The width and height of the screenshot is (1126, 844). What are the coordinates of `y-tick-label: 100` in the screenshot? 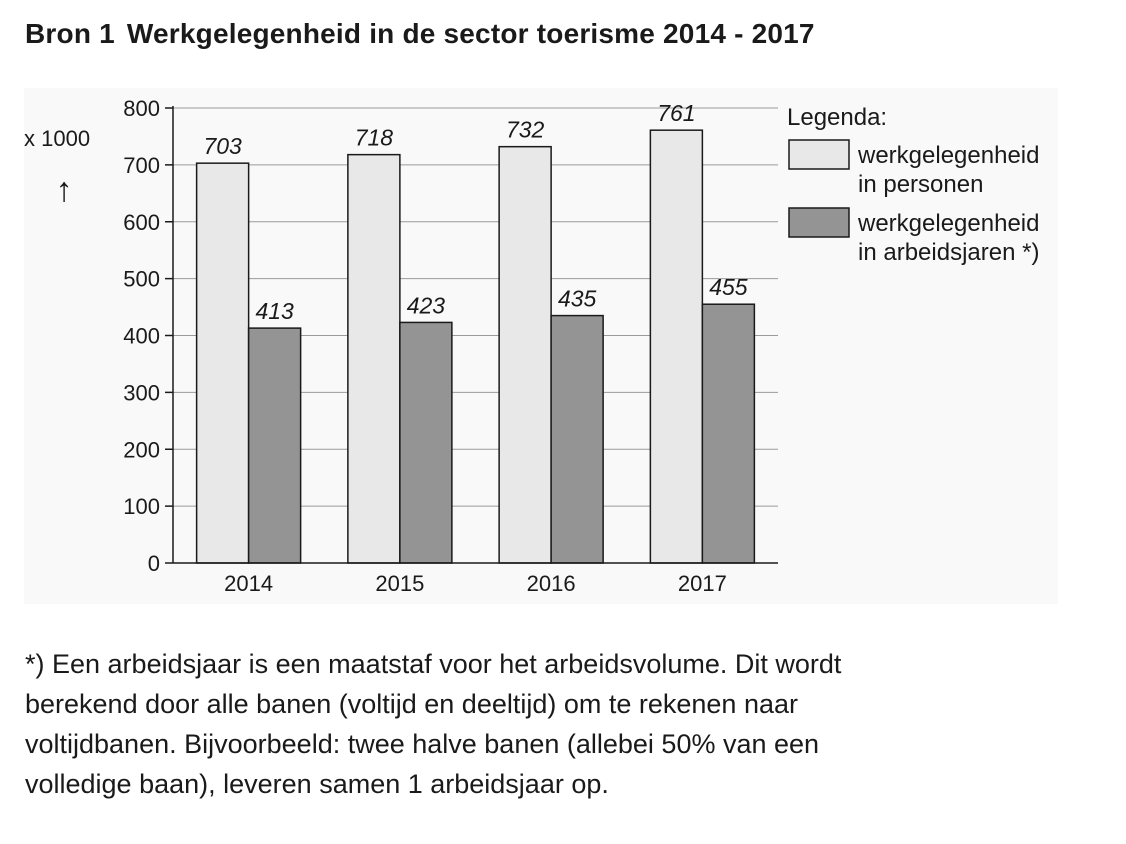 It's located at (141, 506).